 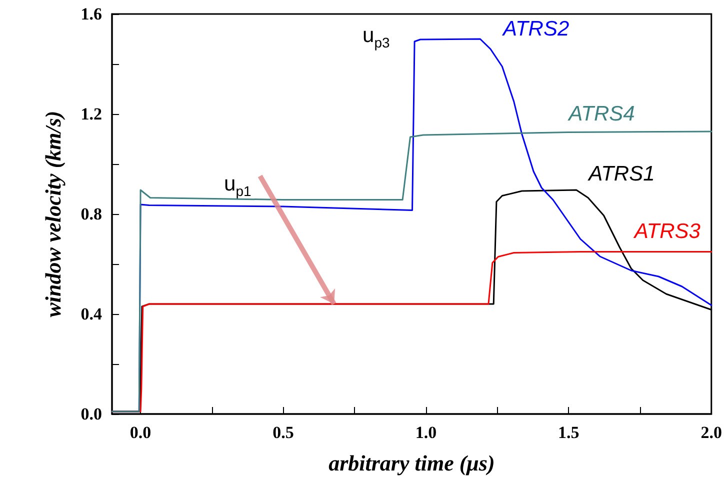 What do you see at coordinates (666, 231) in the screenshot?
I see `series-label: ATRS3` at bounding box center [666, 231].